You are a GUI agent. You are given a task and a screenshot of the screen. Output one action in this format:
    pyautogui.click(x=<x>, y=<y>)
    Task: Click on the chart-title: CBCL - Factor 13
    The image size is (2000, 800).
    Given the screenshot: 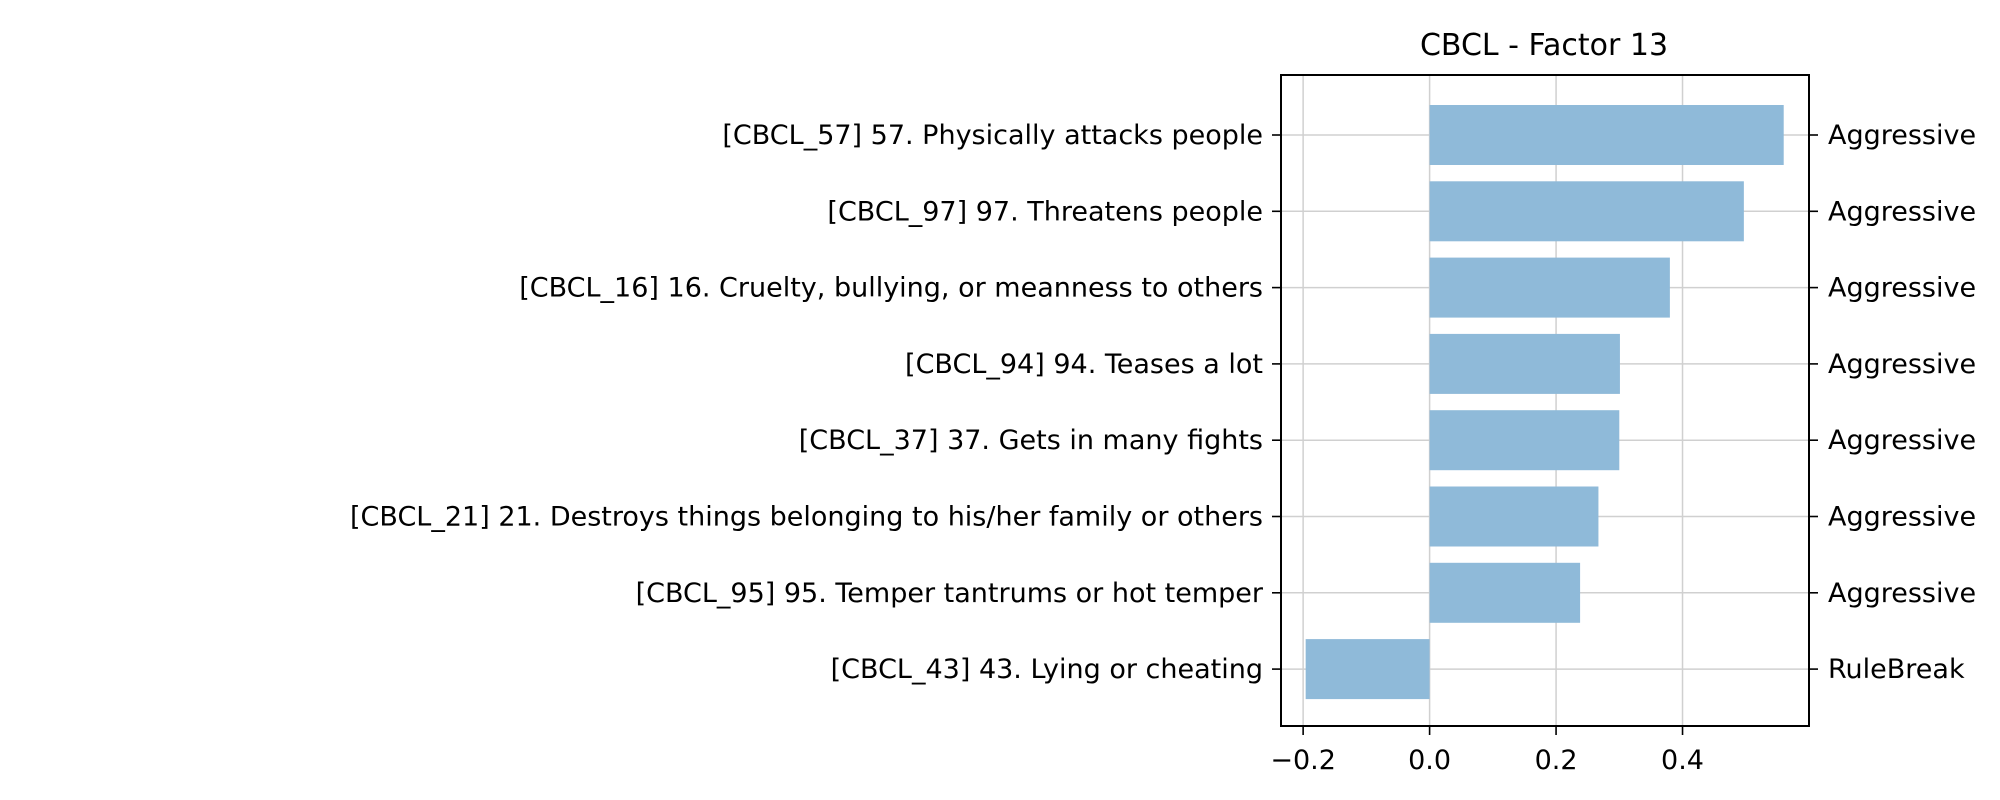 What is the action you would take?
    pyautogui.click(x=1544, y=45)
    